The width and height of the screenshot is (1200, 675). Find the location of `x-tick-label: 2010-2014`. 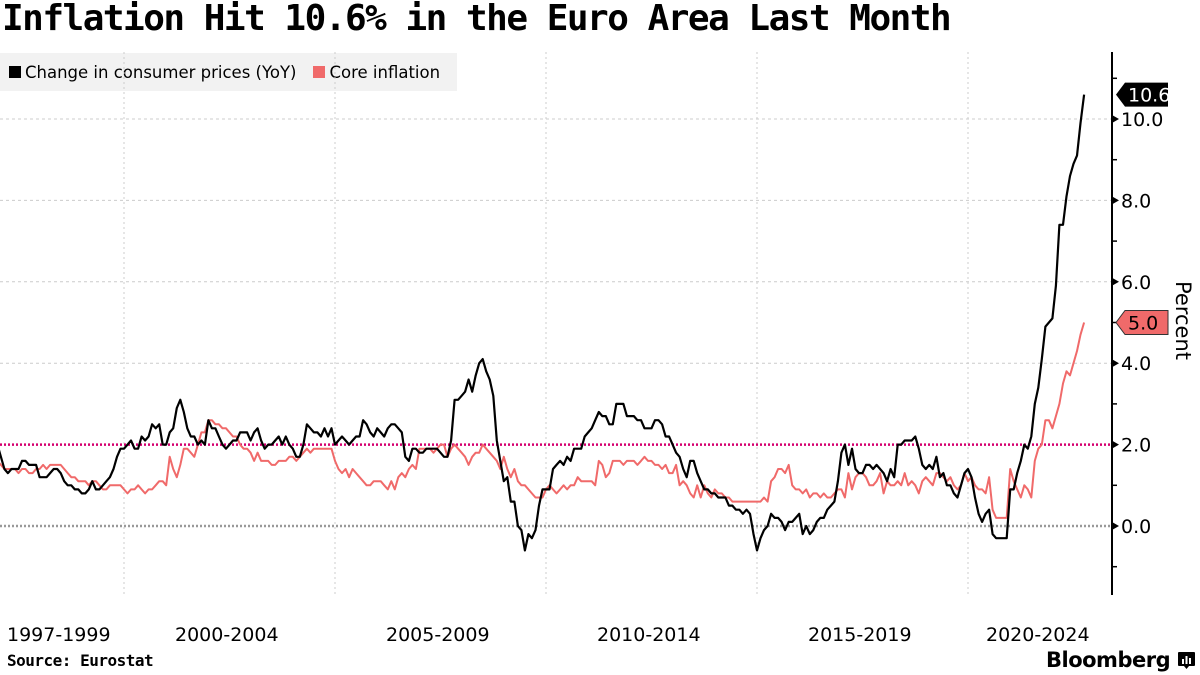

x-tick-label: 2010-2014 is located at coordinates (649, 635).